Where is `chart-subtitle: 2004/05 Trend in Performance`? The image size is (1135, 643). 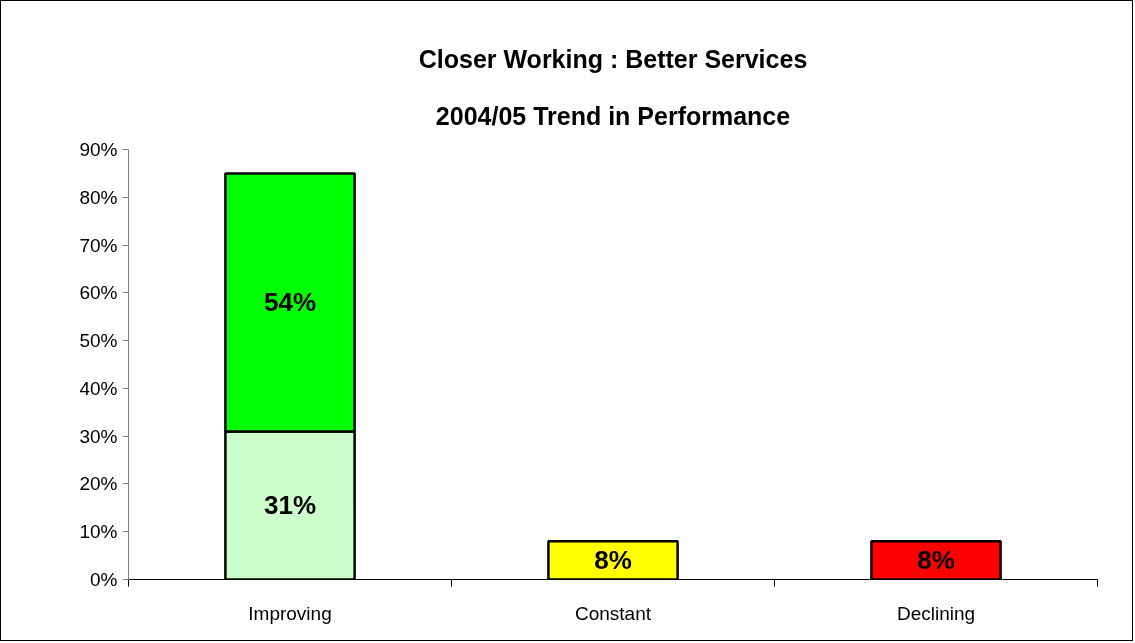 chart-subtitle: 2004/05 Trend in Performance is located at coordinates (613, 115).